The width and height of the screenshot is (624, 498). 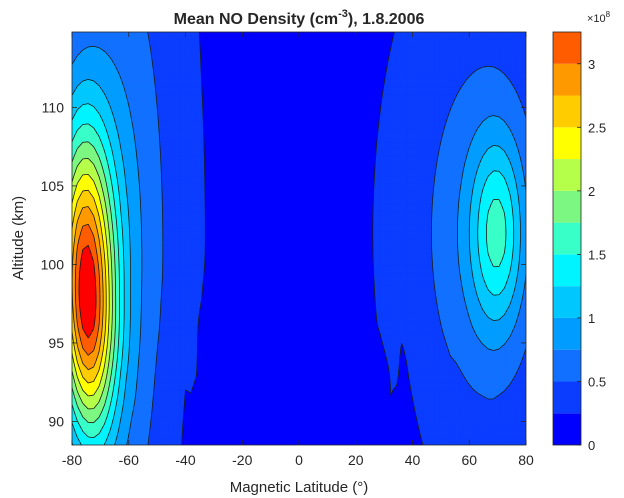 What do you see at coordinates (18, 238) in the screenshot?
I see `y-axis-label: Altitude (km)` at bounding box center [18, 238].